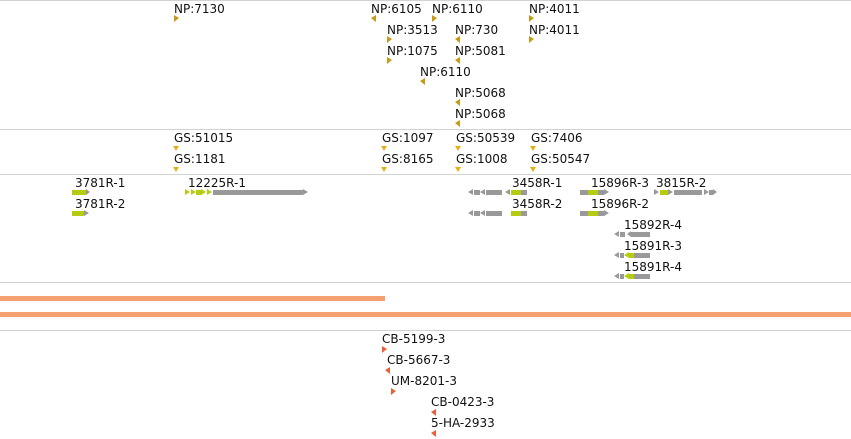 The image size is (851, 439). I want to click on cb-feature-label: 5-HA-2933, so click(463, 423).